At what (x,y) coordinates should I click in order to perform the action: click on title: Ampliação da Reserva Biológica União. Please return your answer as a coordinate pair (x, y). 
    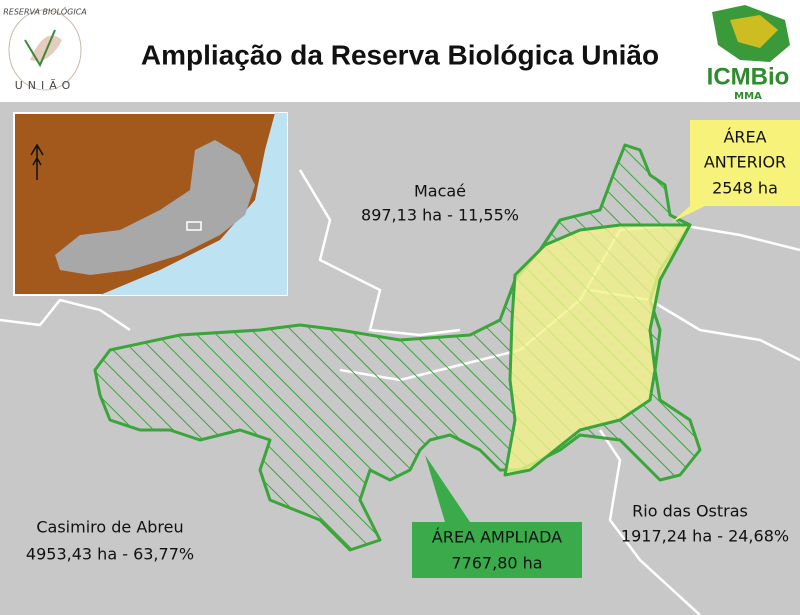
    Looking at the image, I should click on (400, 54).